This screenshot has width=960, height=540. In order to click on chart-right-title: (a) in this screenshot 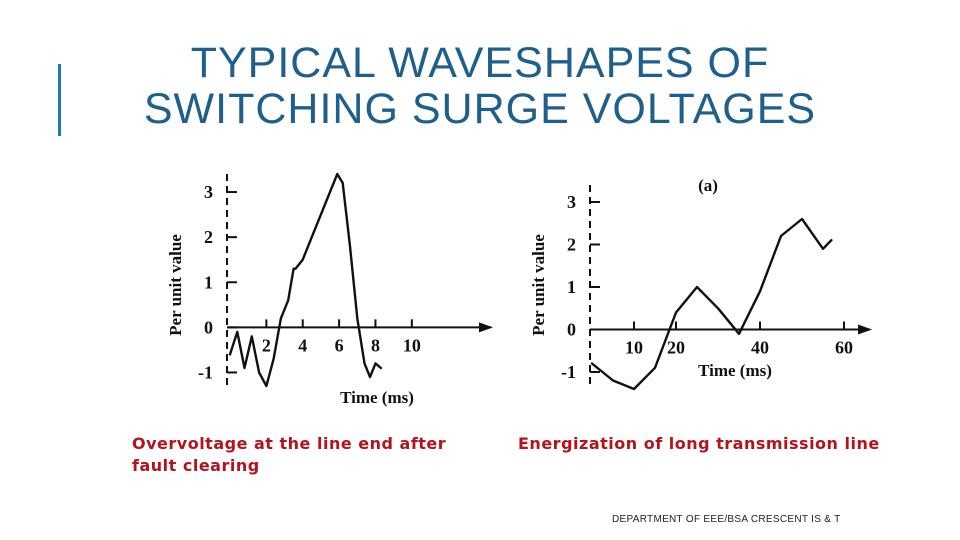, I will do `click(708, 185)`.